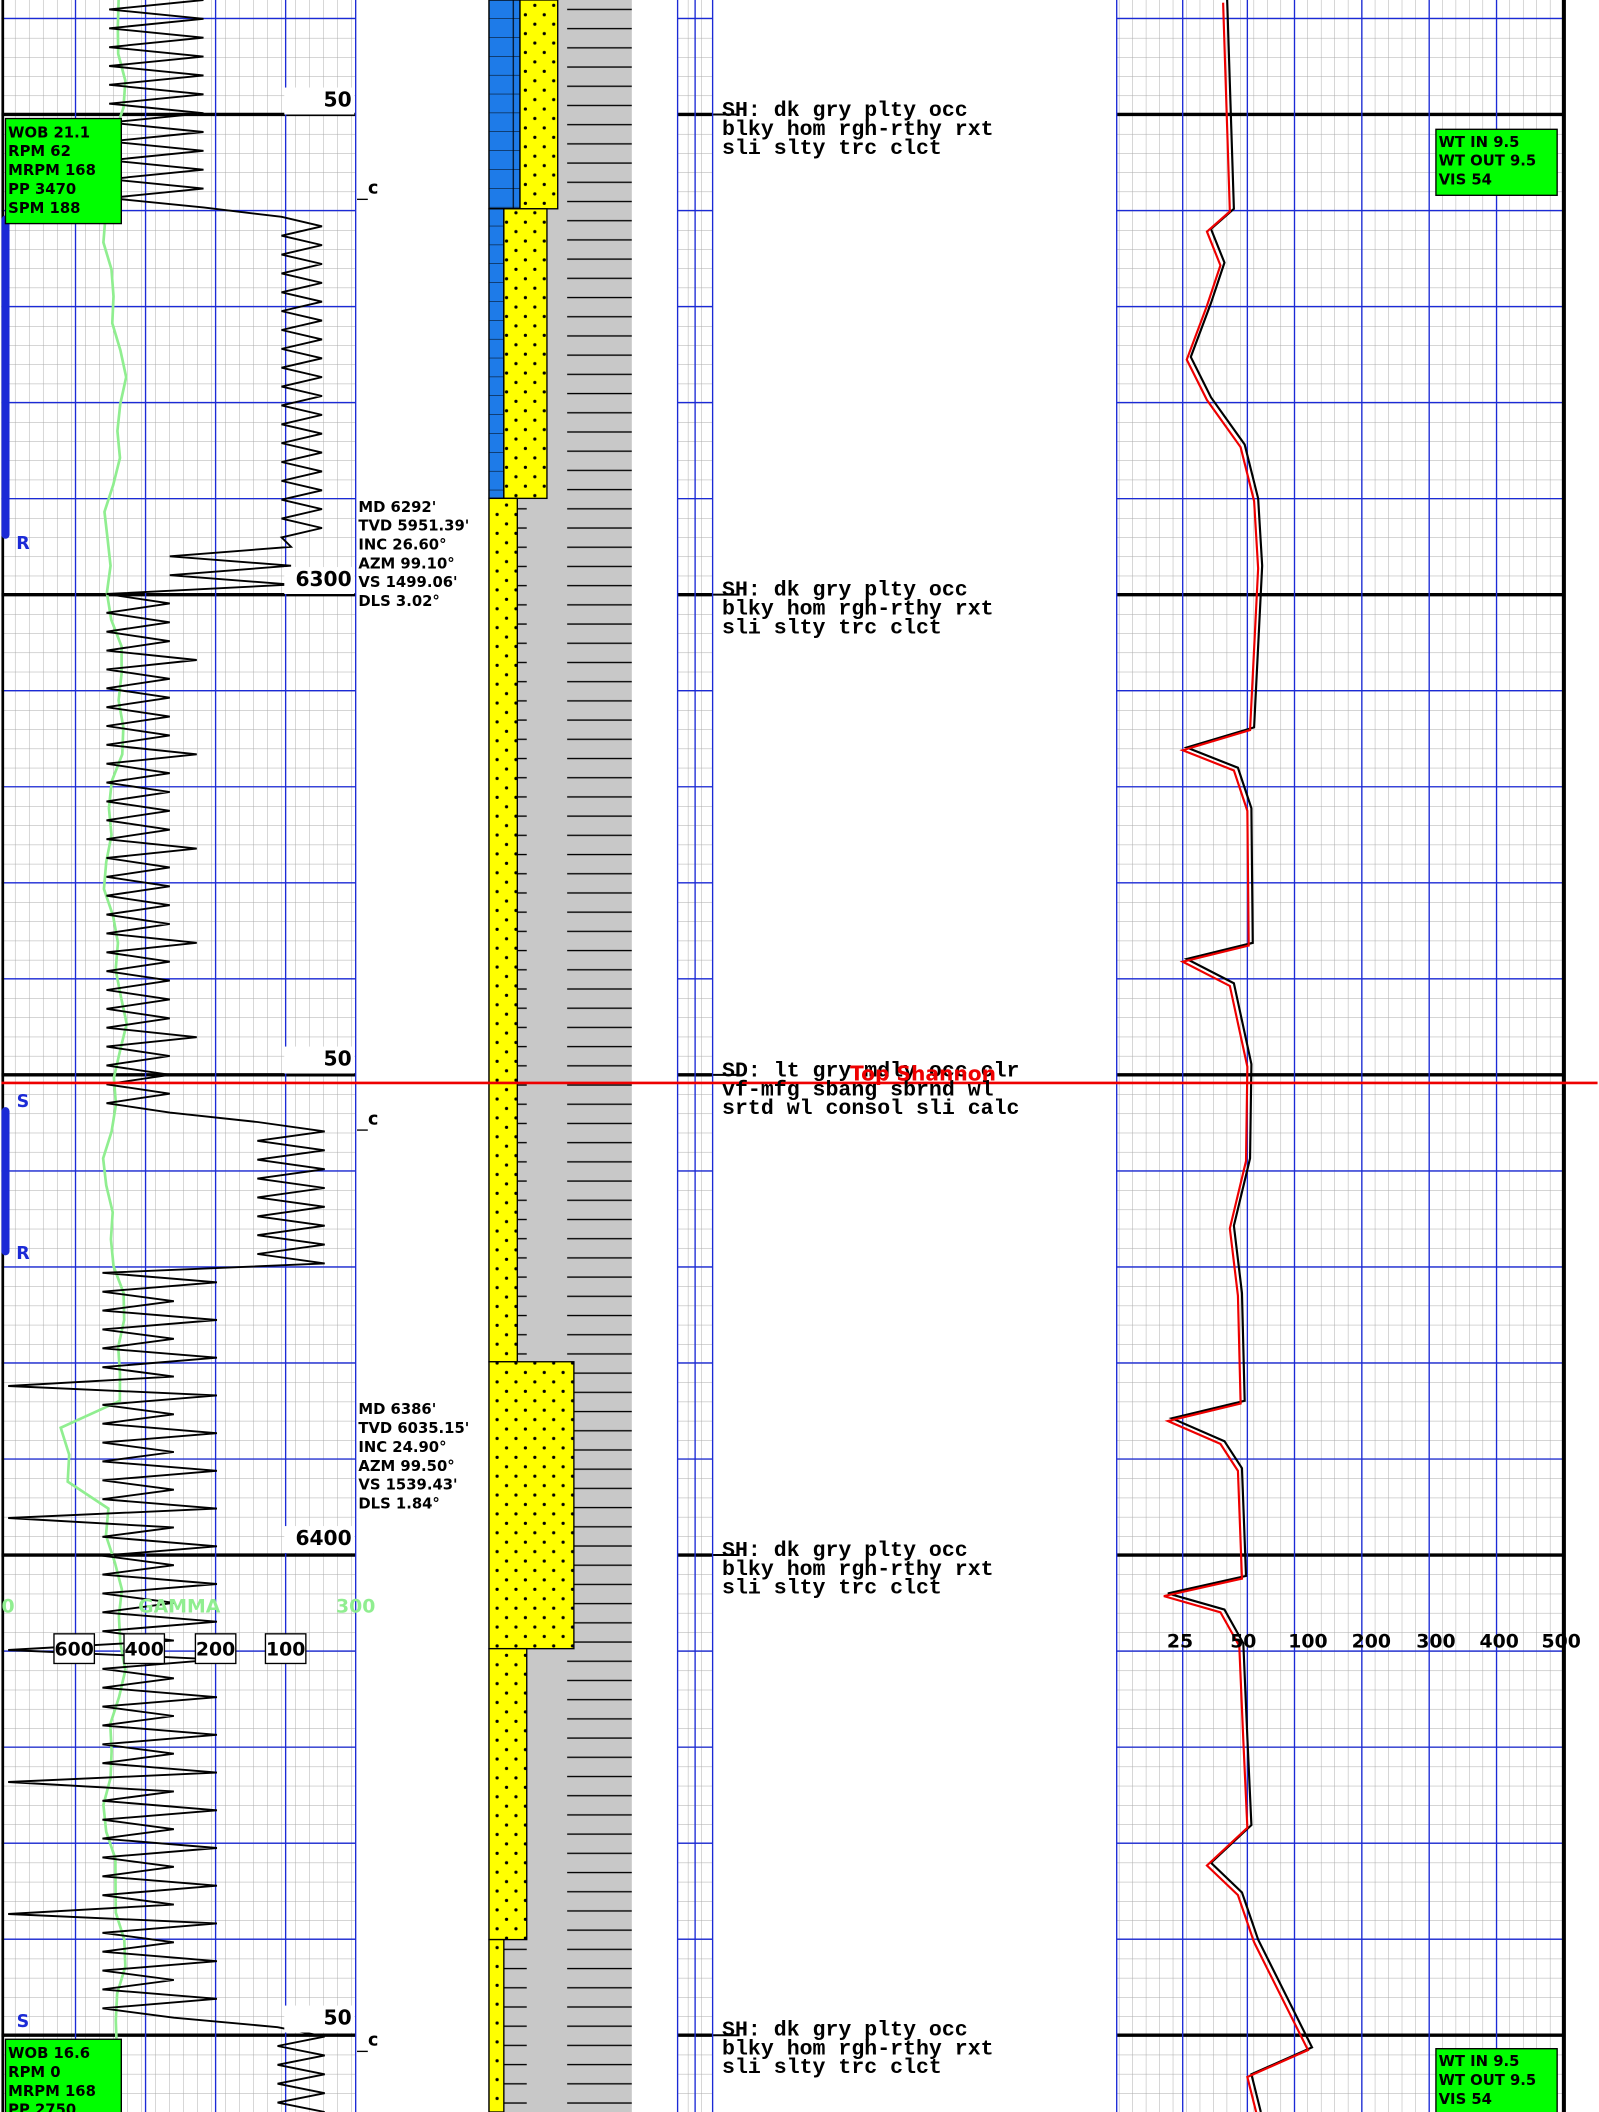 This screenshot has width=1599, height=2112. Describe the element at coordinates (74, 1650) in the screenshot. I see `rop-scale: 600` at that location.